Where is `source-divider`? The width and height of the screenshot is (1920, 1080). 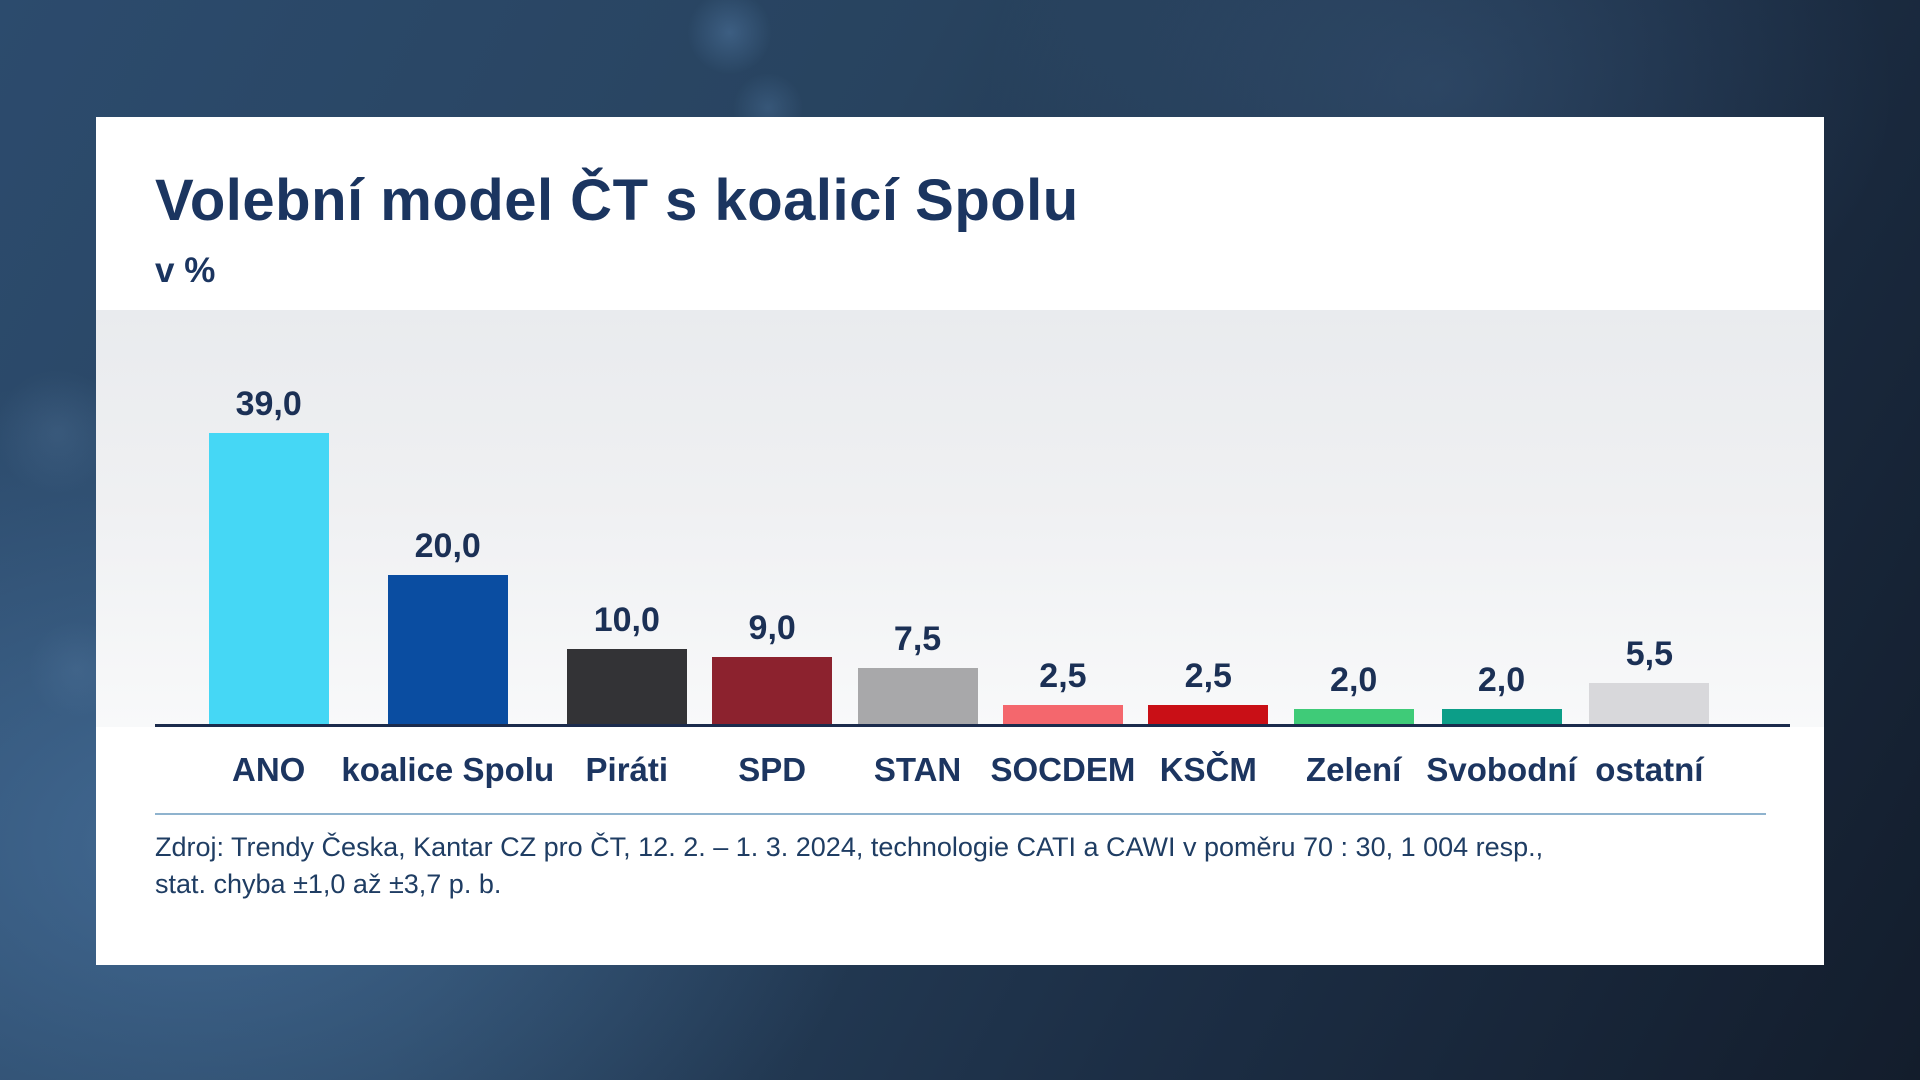 source-divider is located at coordinates (960, 814).